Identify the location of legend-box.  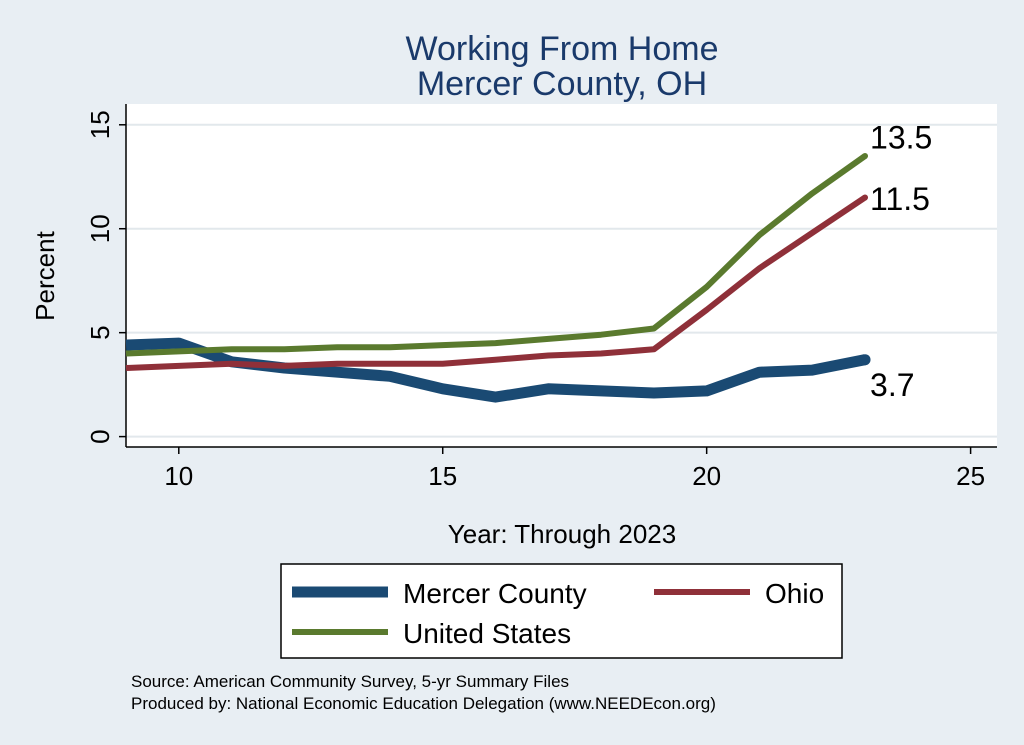
(561, 611).